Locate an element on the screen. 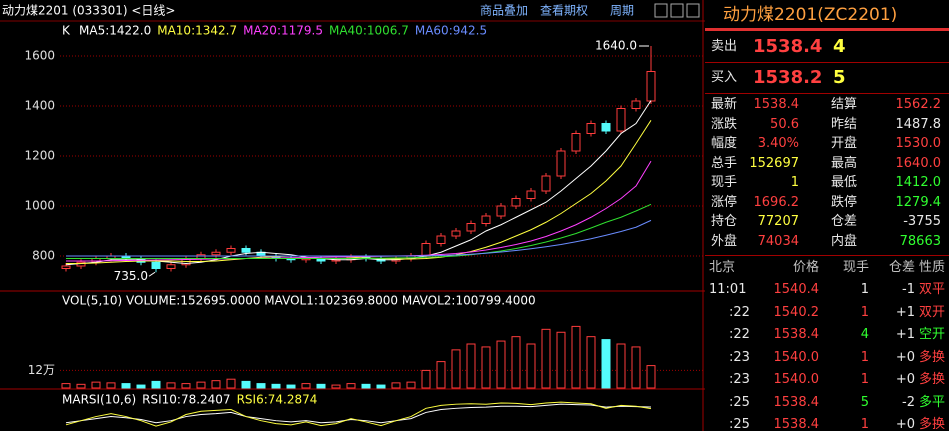 Image resolution: width=949 pixels, height=431 pixels. menu-item: 周期 is located at coordinates (622, 11).